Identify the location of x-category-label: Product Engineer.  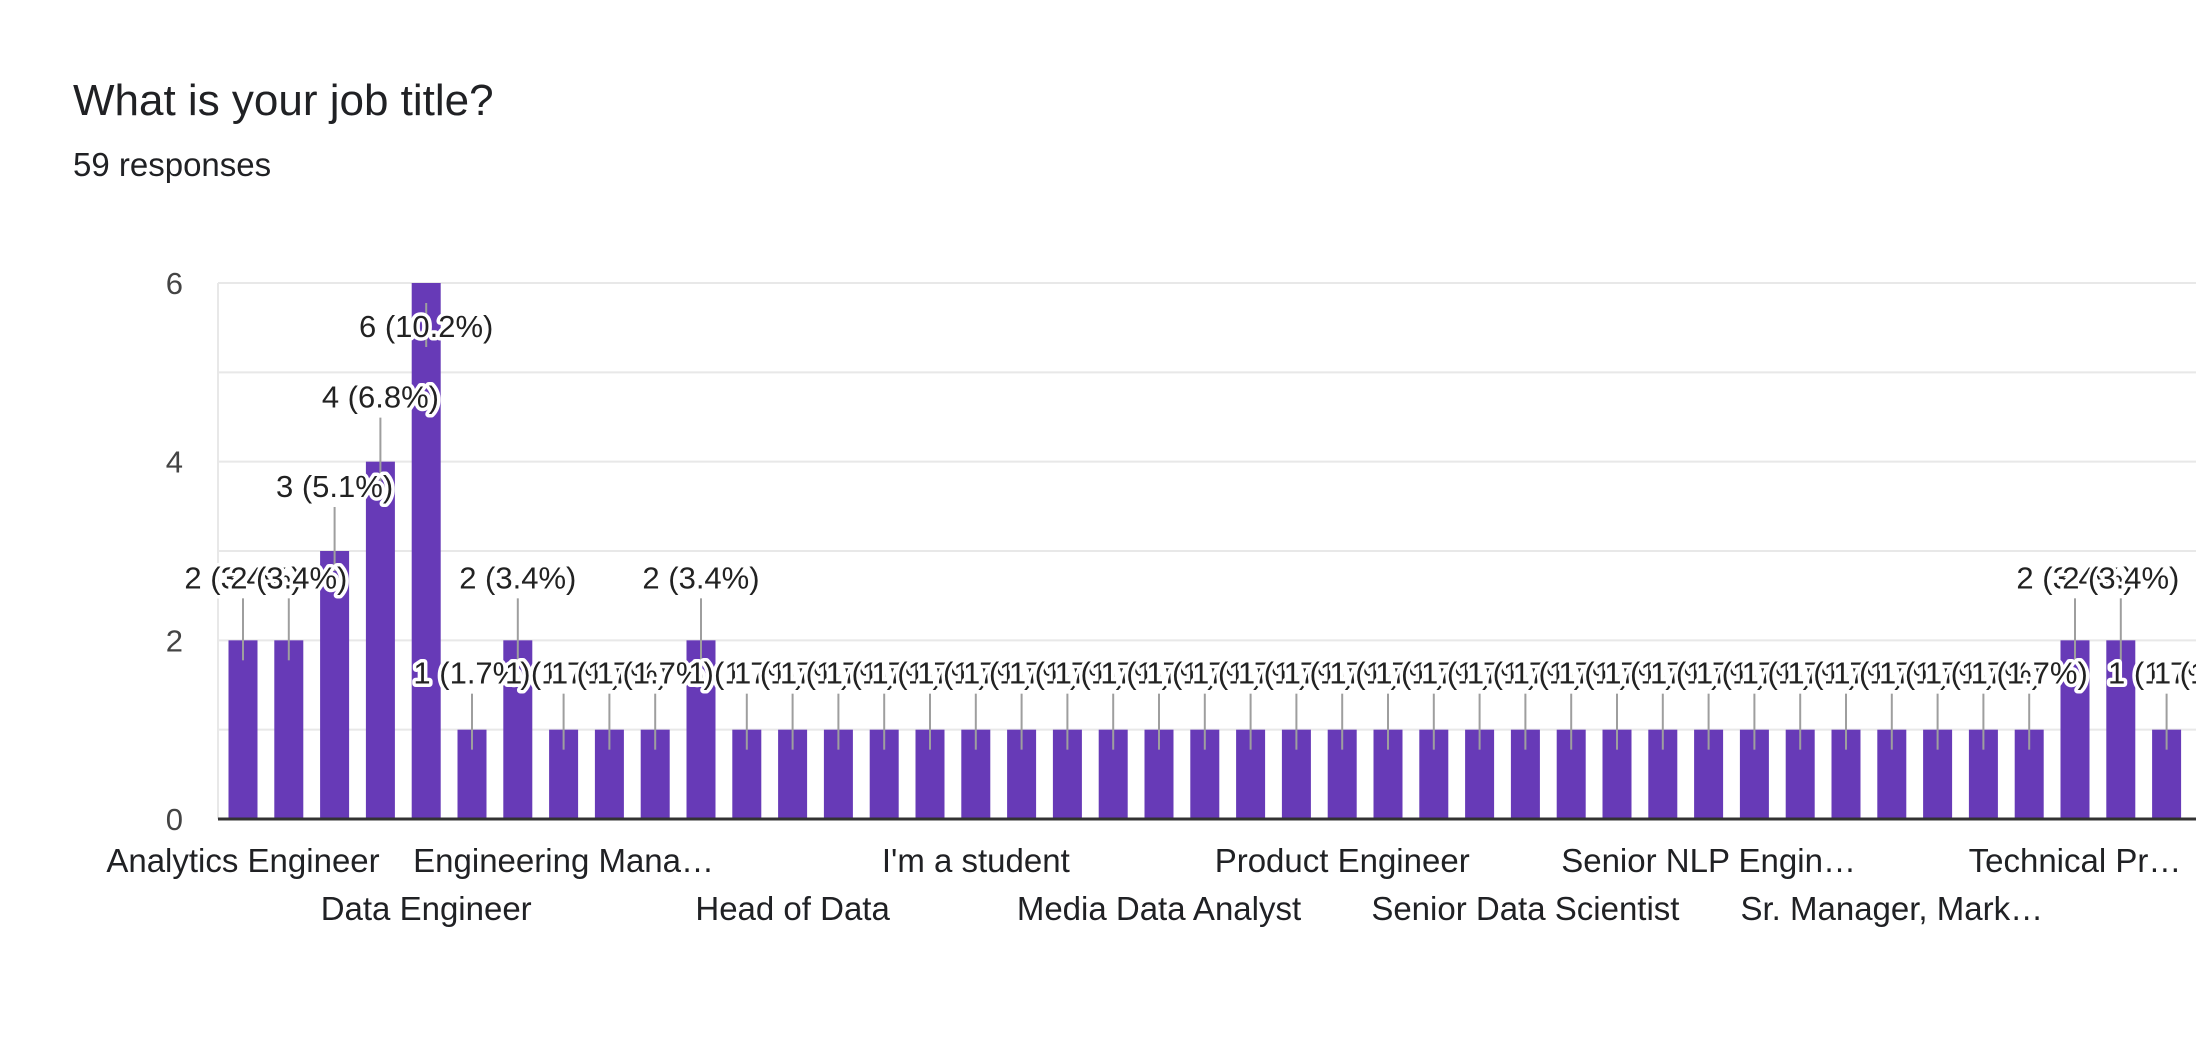
(1342, 860).